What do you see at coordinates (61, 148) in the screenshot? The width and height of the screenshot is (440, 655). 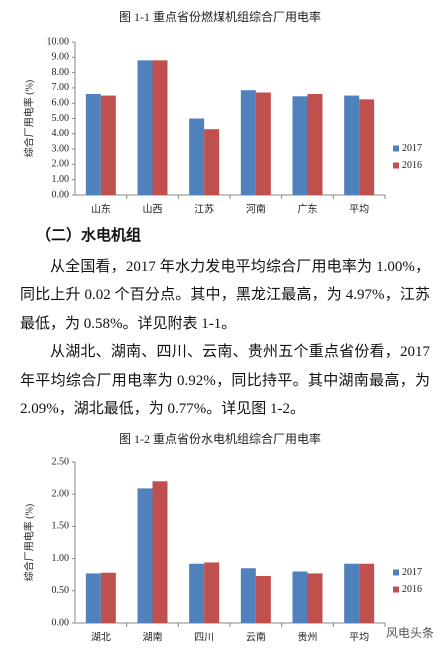 I see `y-tick-label: 3.00` at bounding box center [61, 148].